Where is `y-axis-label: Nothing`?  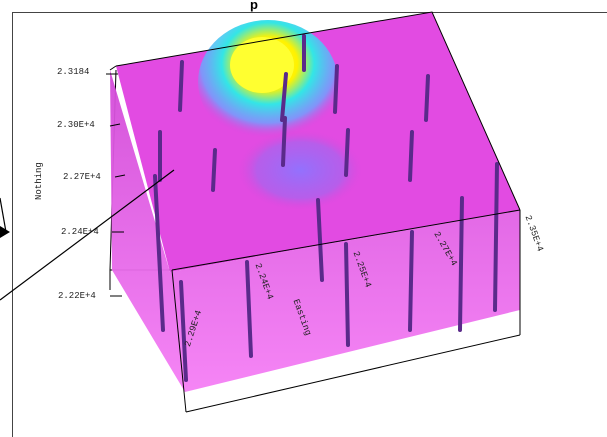
y-axis-label: Nothing is located at coordinates (39, 181).